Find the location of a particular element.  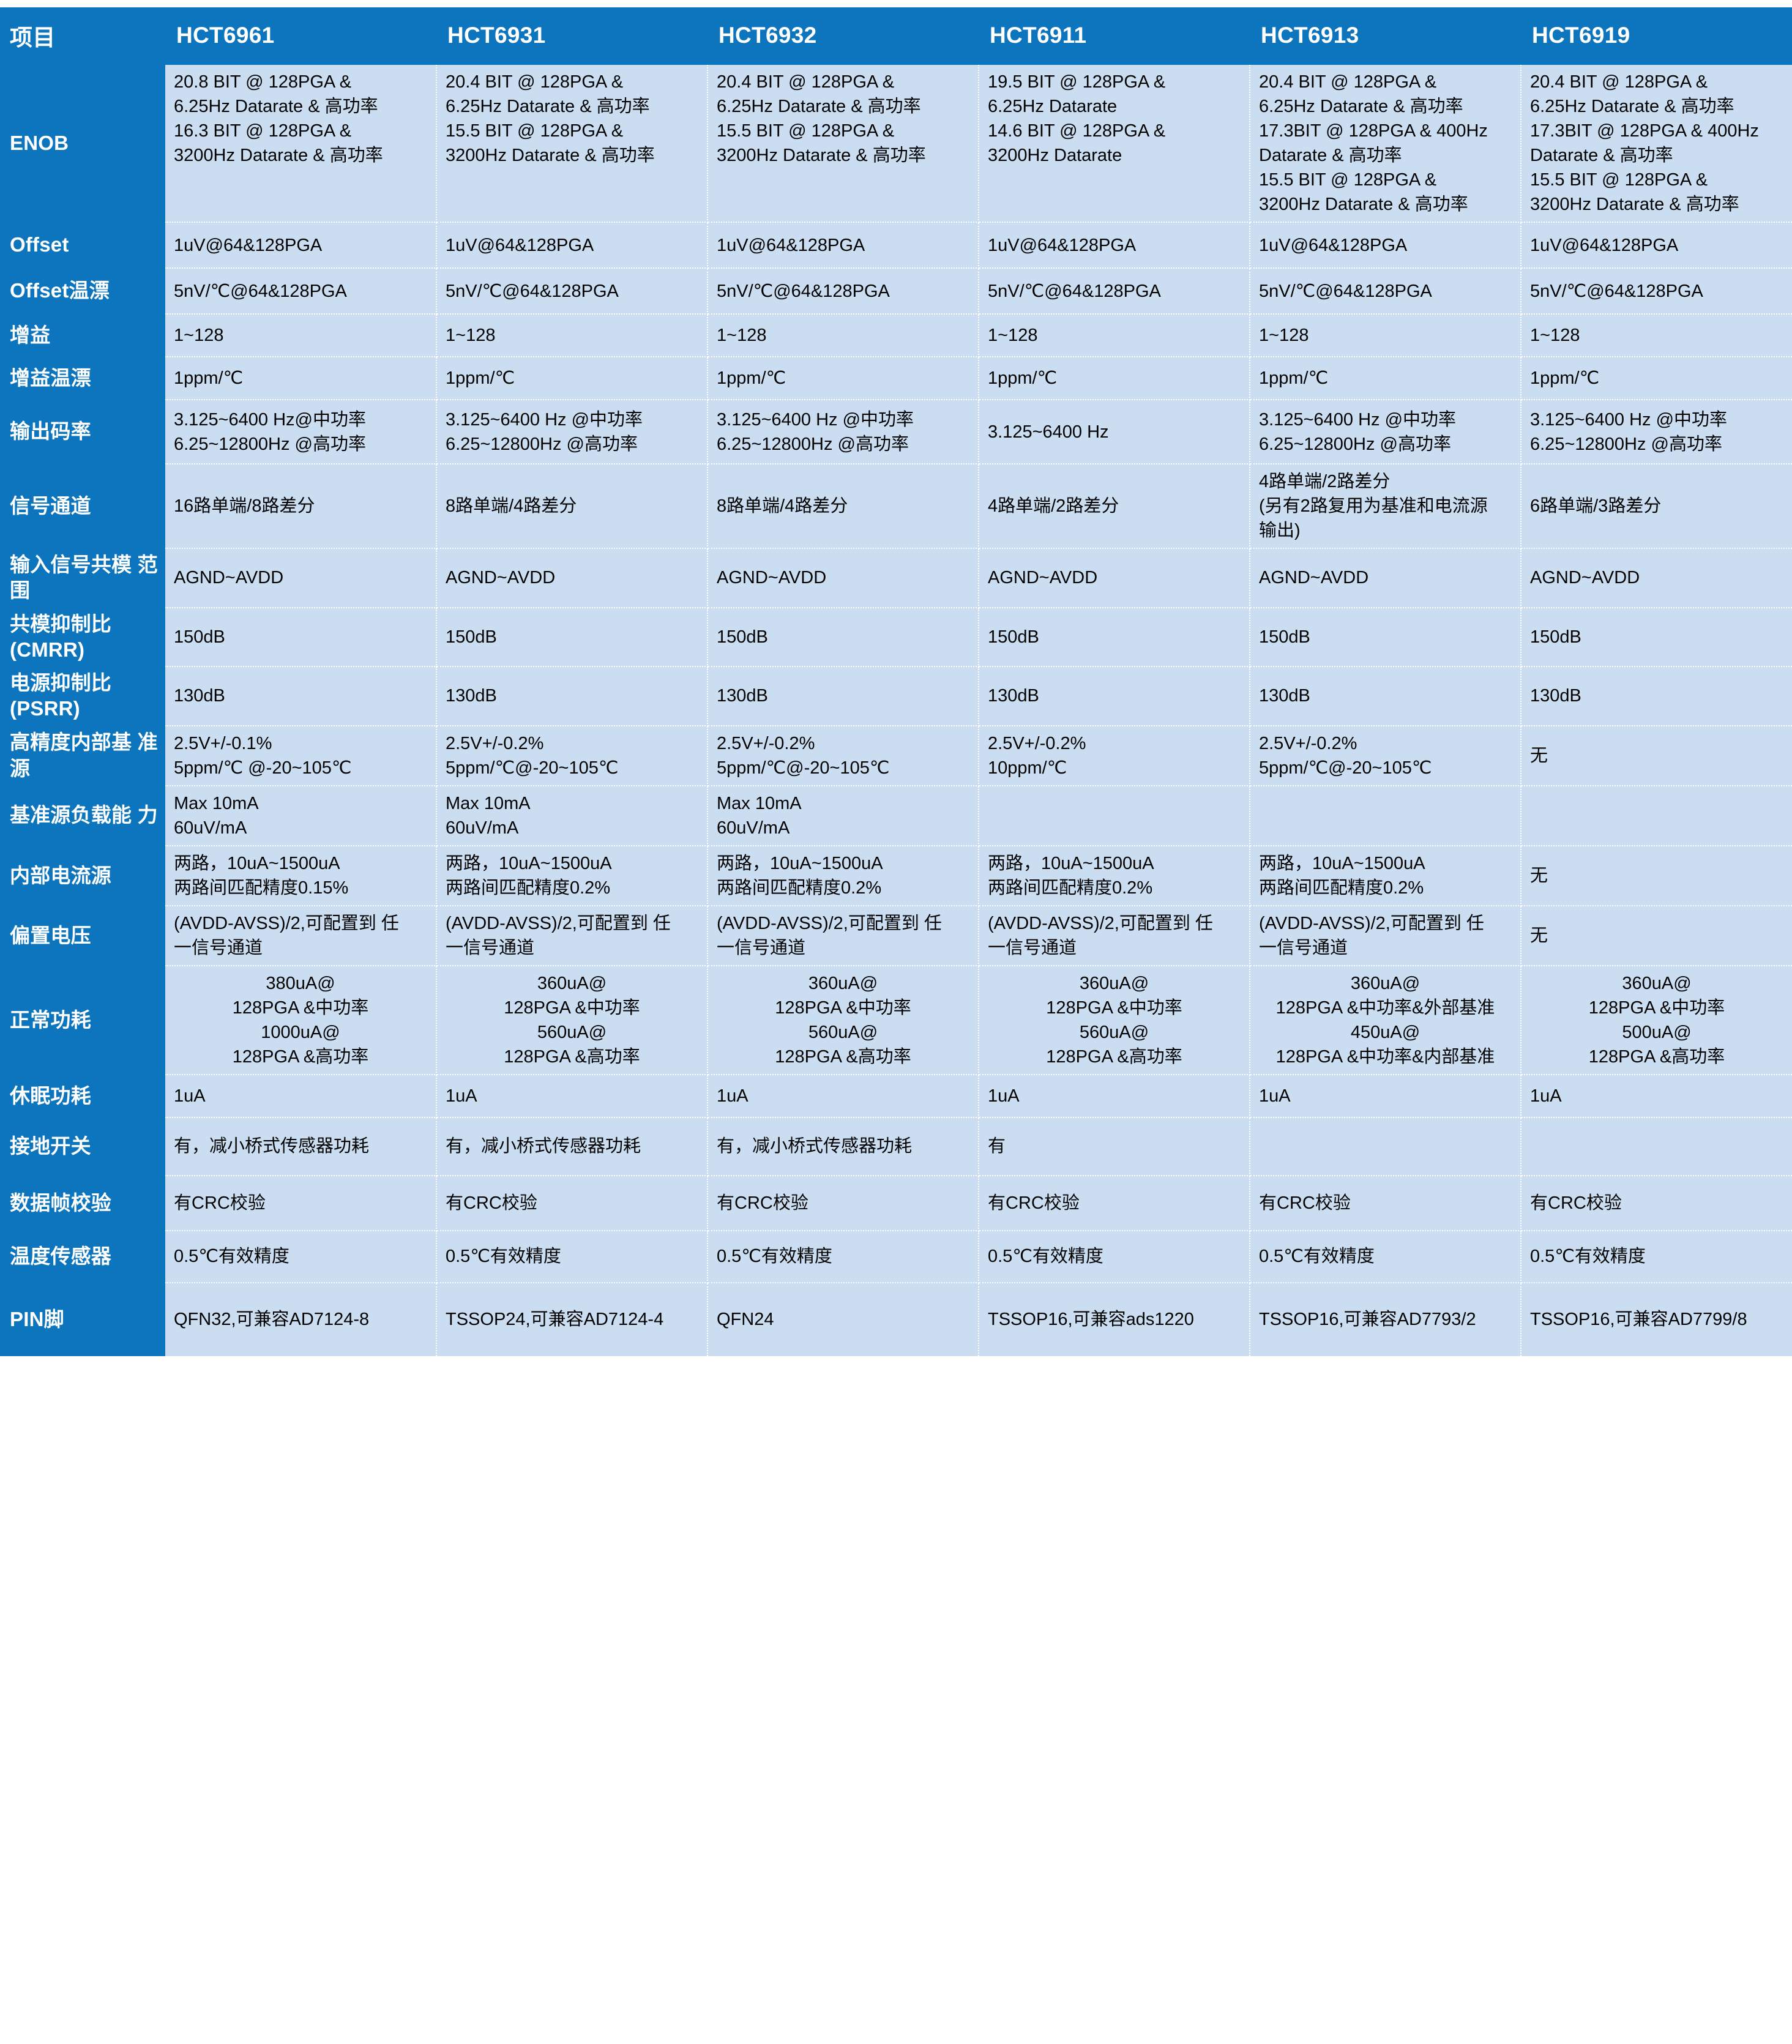

cell-r2-c5: 1uV@64&128PGA is located at coordinates (1385, 245).